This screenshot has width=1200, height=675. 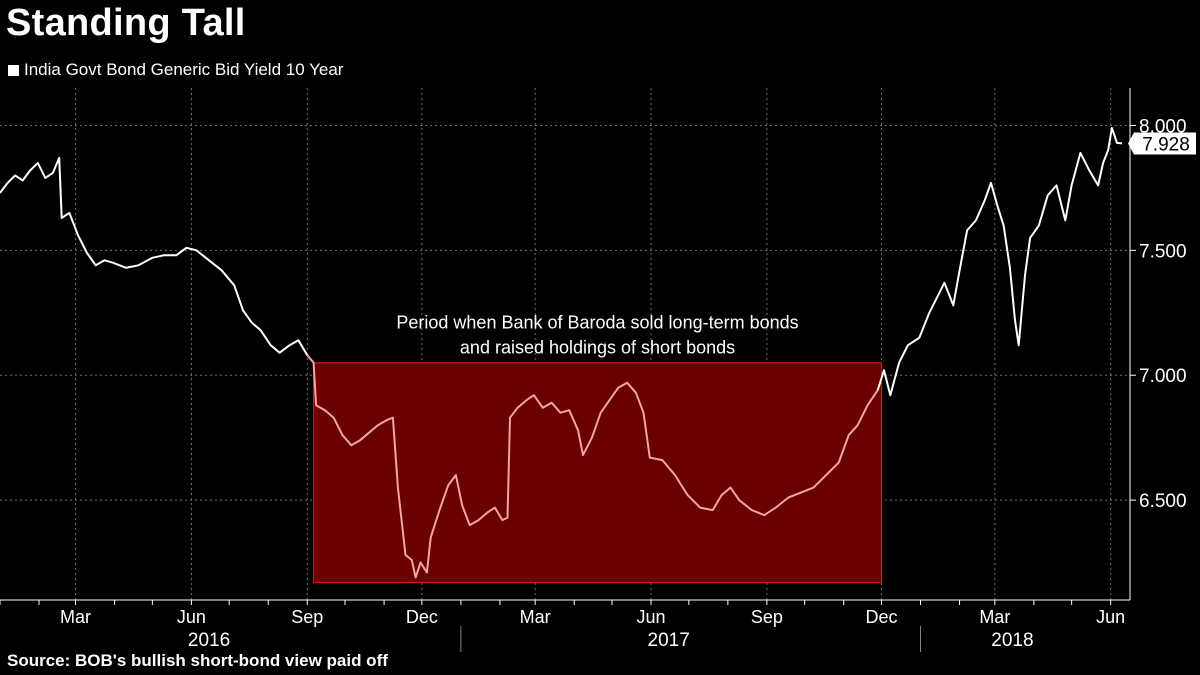 I want to click on y-tick-label: 8.000, so click(x=1163, y=126).